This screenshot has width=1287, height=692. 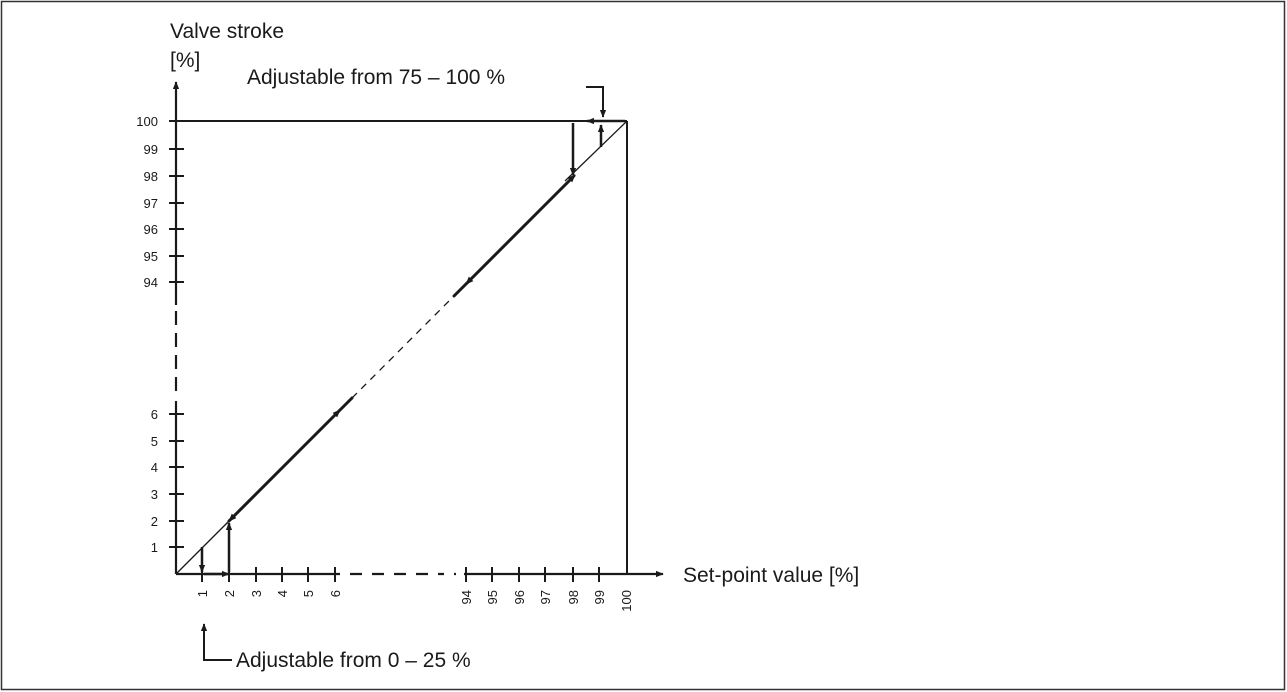 What do you see at coordinates (151, 149) in the screenshot?
I see `y-tick-label: 99` at bounding box center [151, 149].